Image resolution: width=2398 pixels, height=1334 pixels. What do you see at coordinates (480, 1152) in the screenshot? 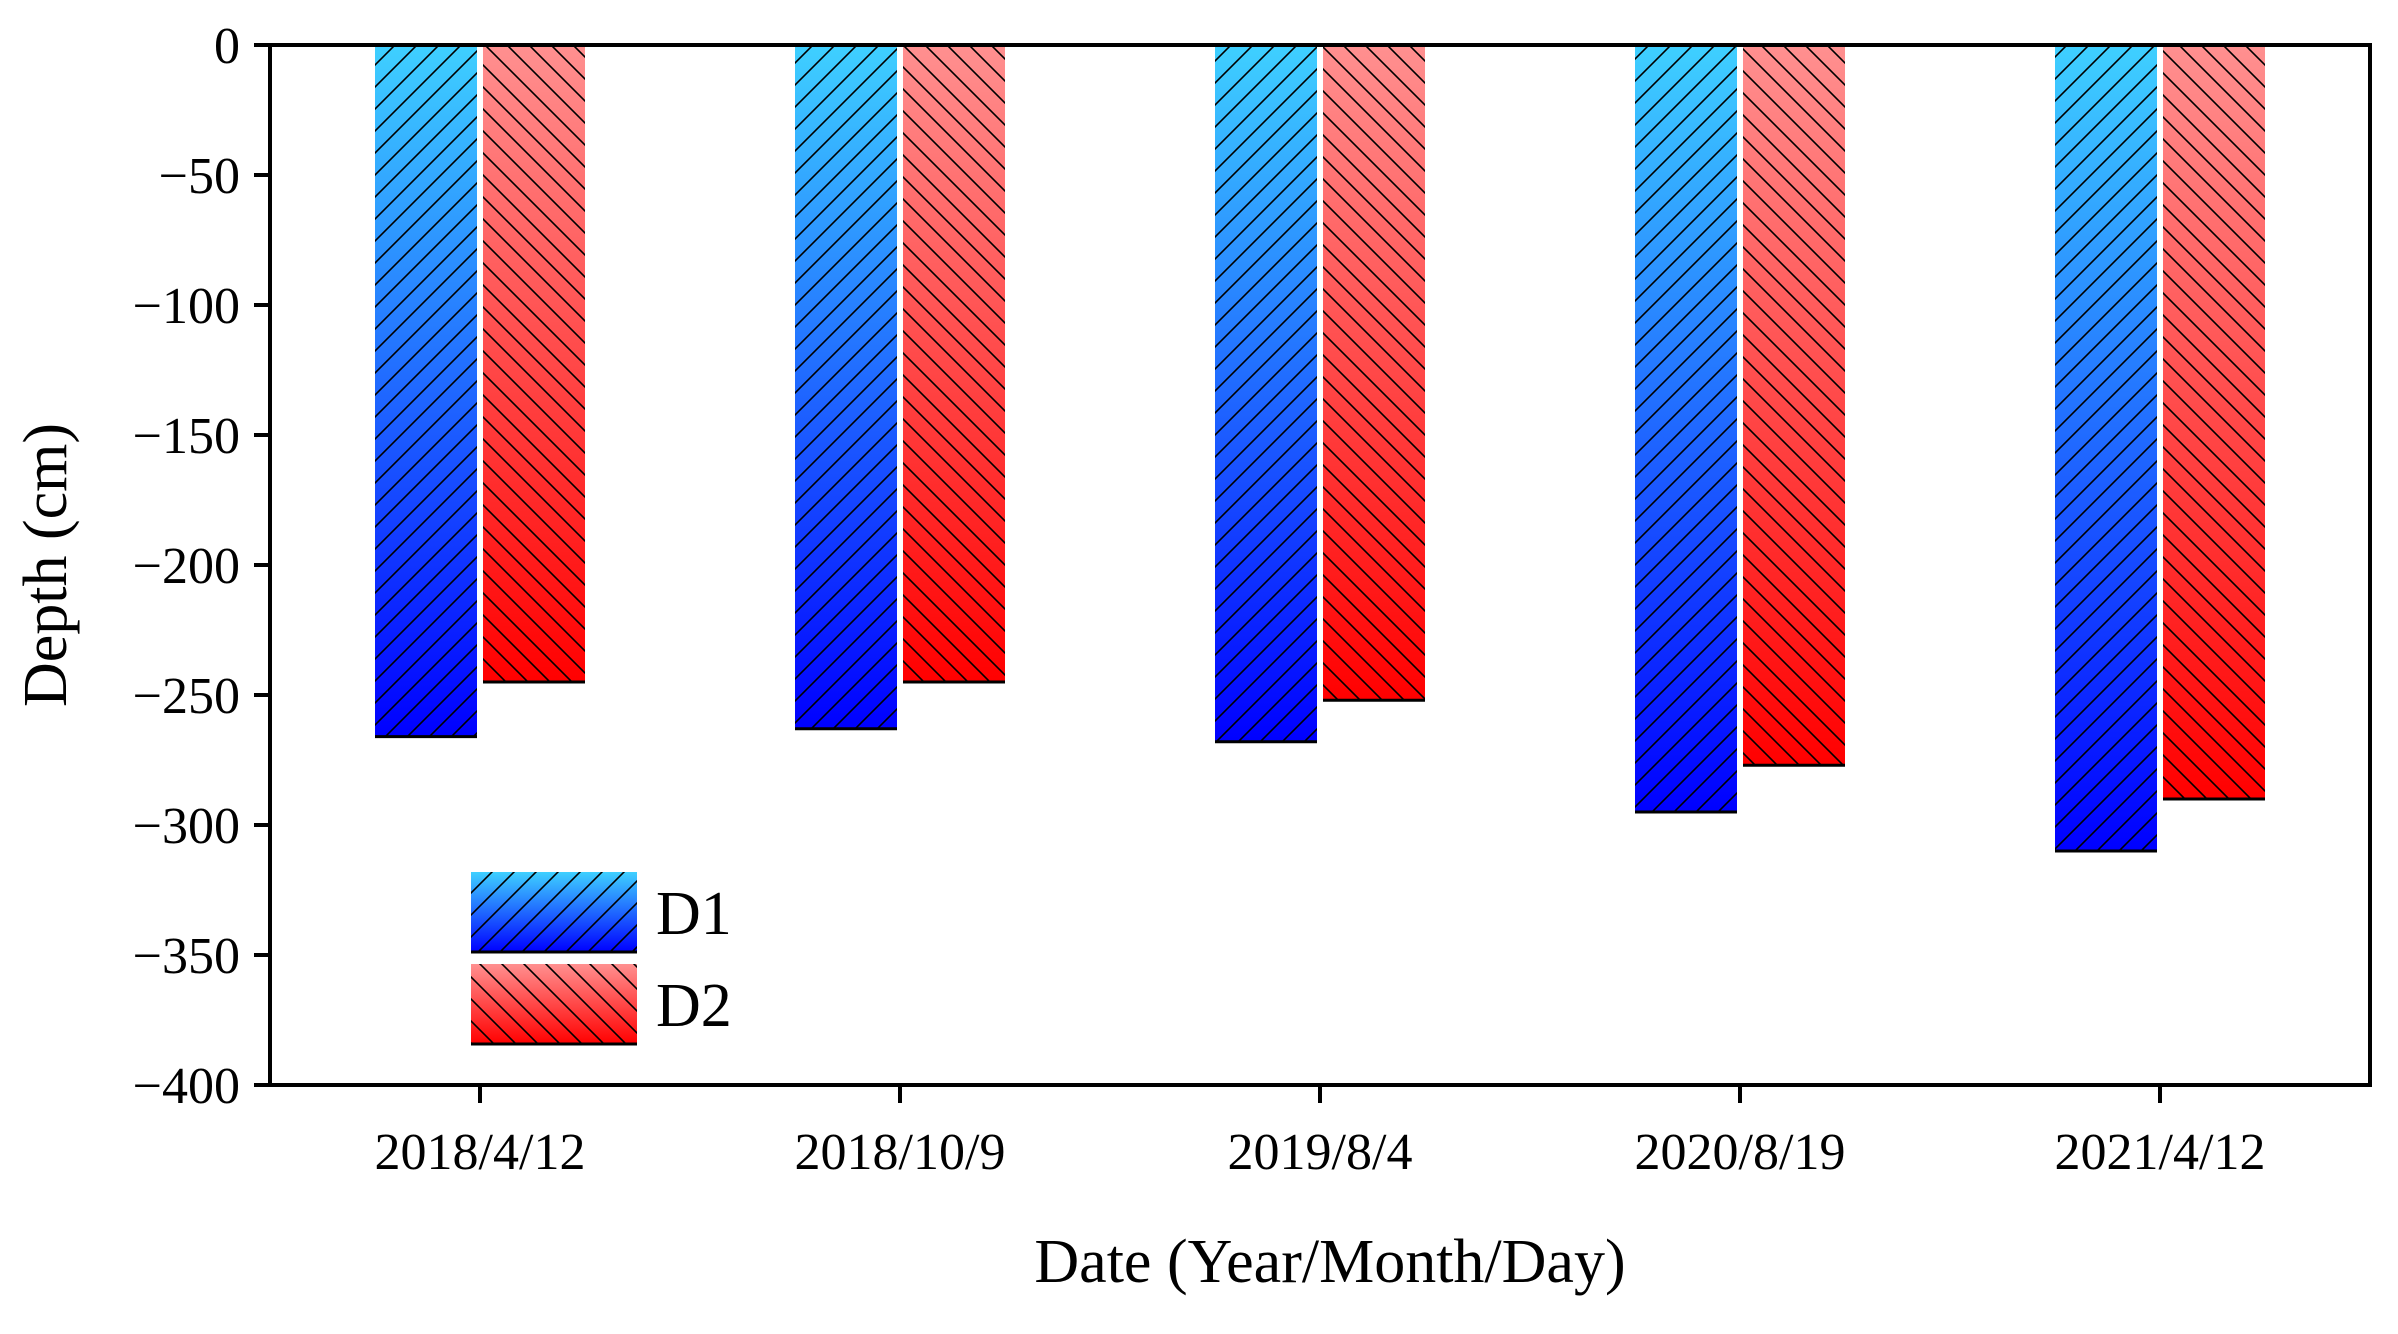
I see `x-tick-label: 2018/4/12` at bounding box center [480, 1152].